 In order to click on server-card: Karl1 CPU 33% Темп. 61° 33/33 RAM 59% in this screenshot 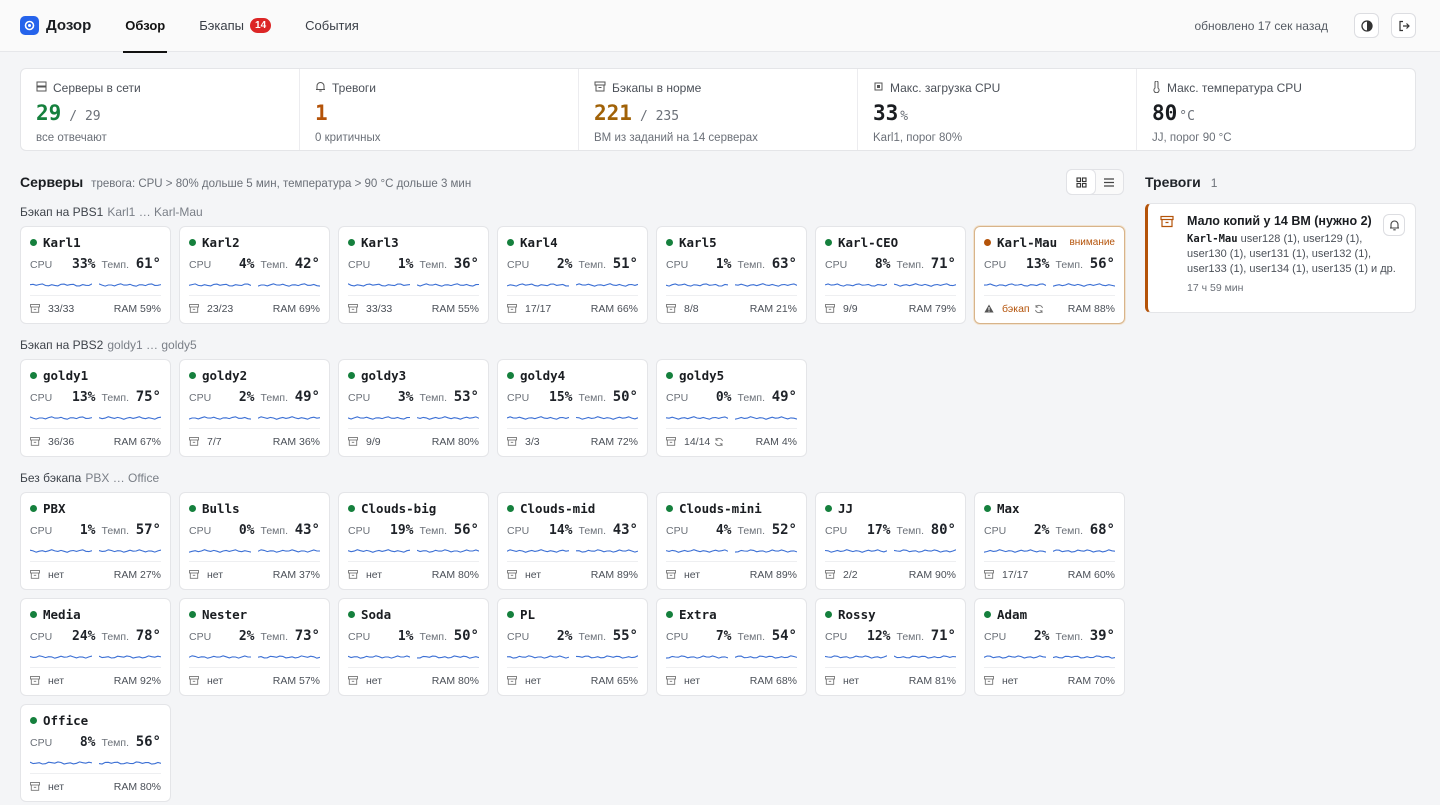, I will do `click(95, 275)`.